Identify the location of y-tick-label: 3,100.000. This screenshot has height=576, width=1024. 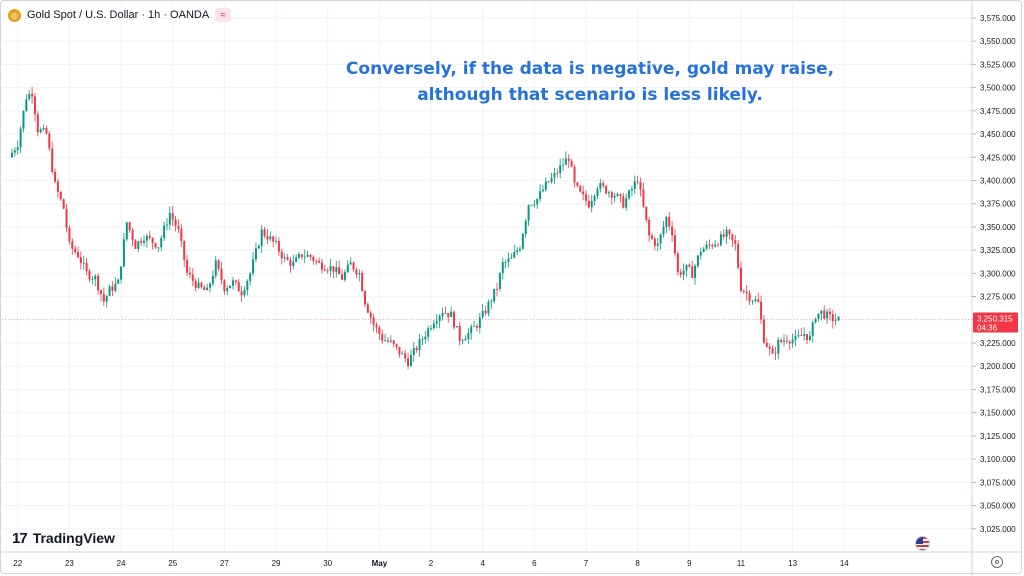
(998, 459).